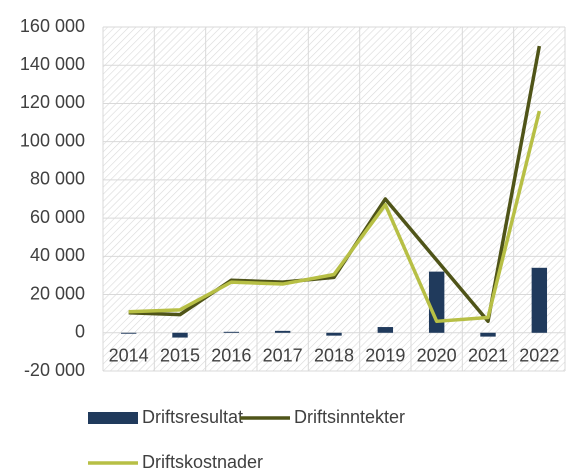  Describe the element at coordinates (52, 102) in the screenshot. I see `y-tick-label: 120 000` at that location.